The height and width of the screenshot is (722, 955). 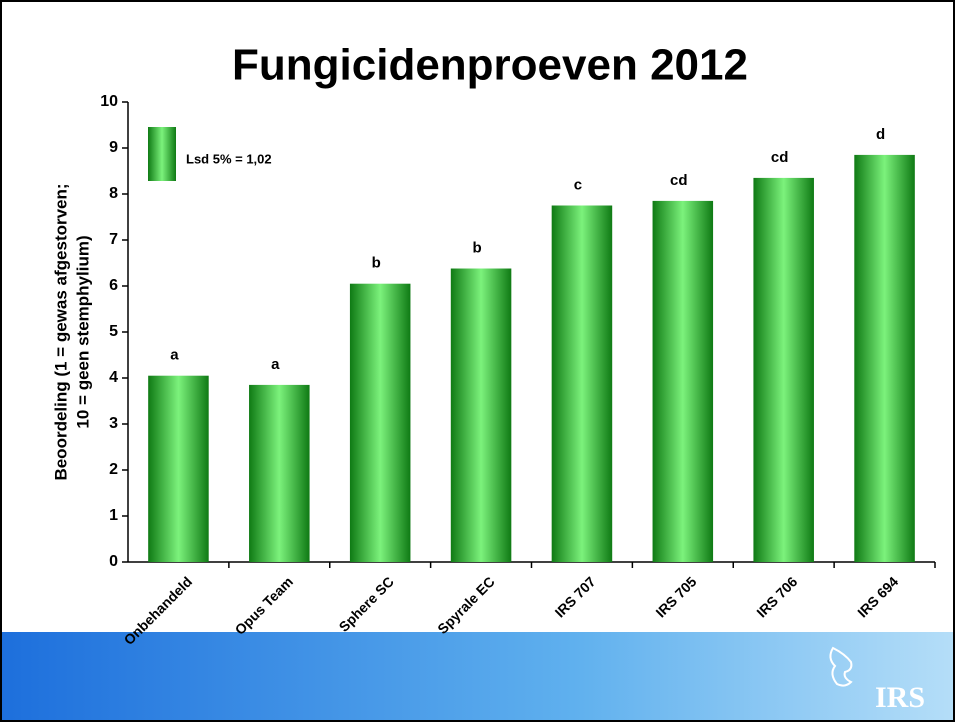 What do you see at coordinates (113, 239) in the screenshot?
I see `y-tick-label: 7` at bounding box center [113, 239].